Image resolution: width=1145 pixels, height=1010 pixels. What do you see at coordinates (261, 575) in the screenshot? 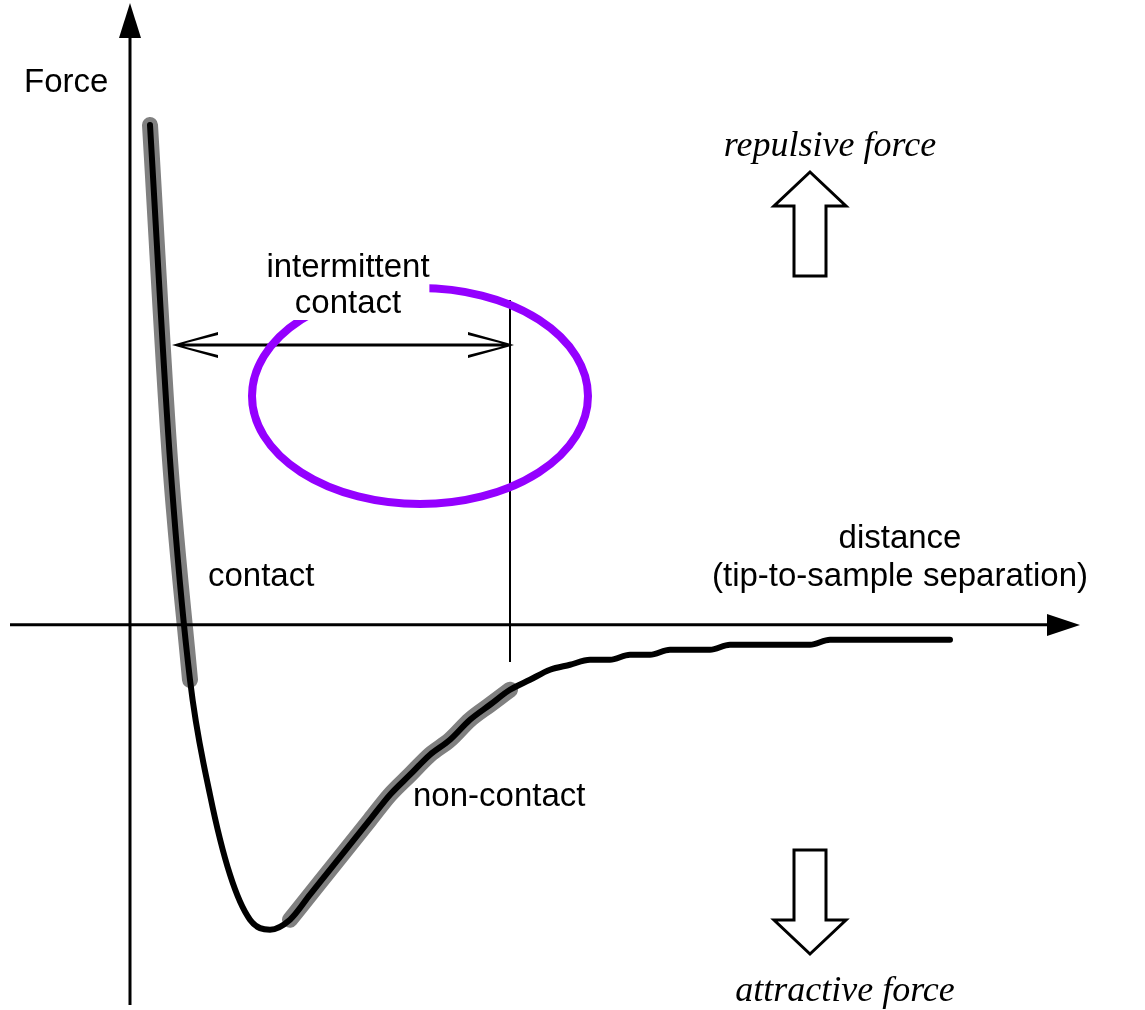
I see `series-label: contact` at bounding box center [261, 575].